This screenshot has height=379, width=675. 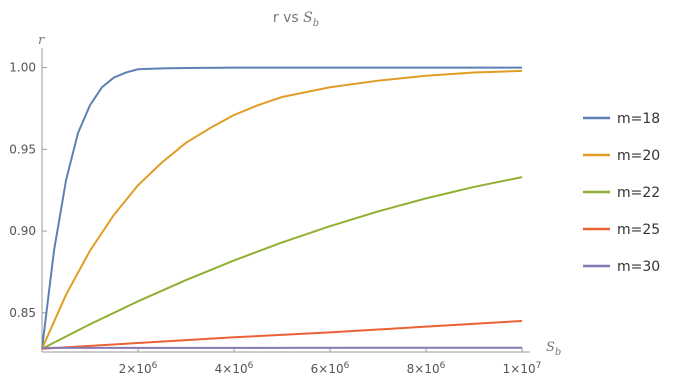 I want to click on y-tick-label: 0.90, so click(x=22, y=231).